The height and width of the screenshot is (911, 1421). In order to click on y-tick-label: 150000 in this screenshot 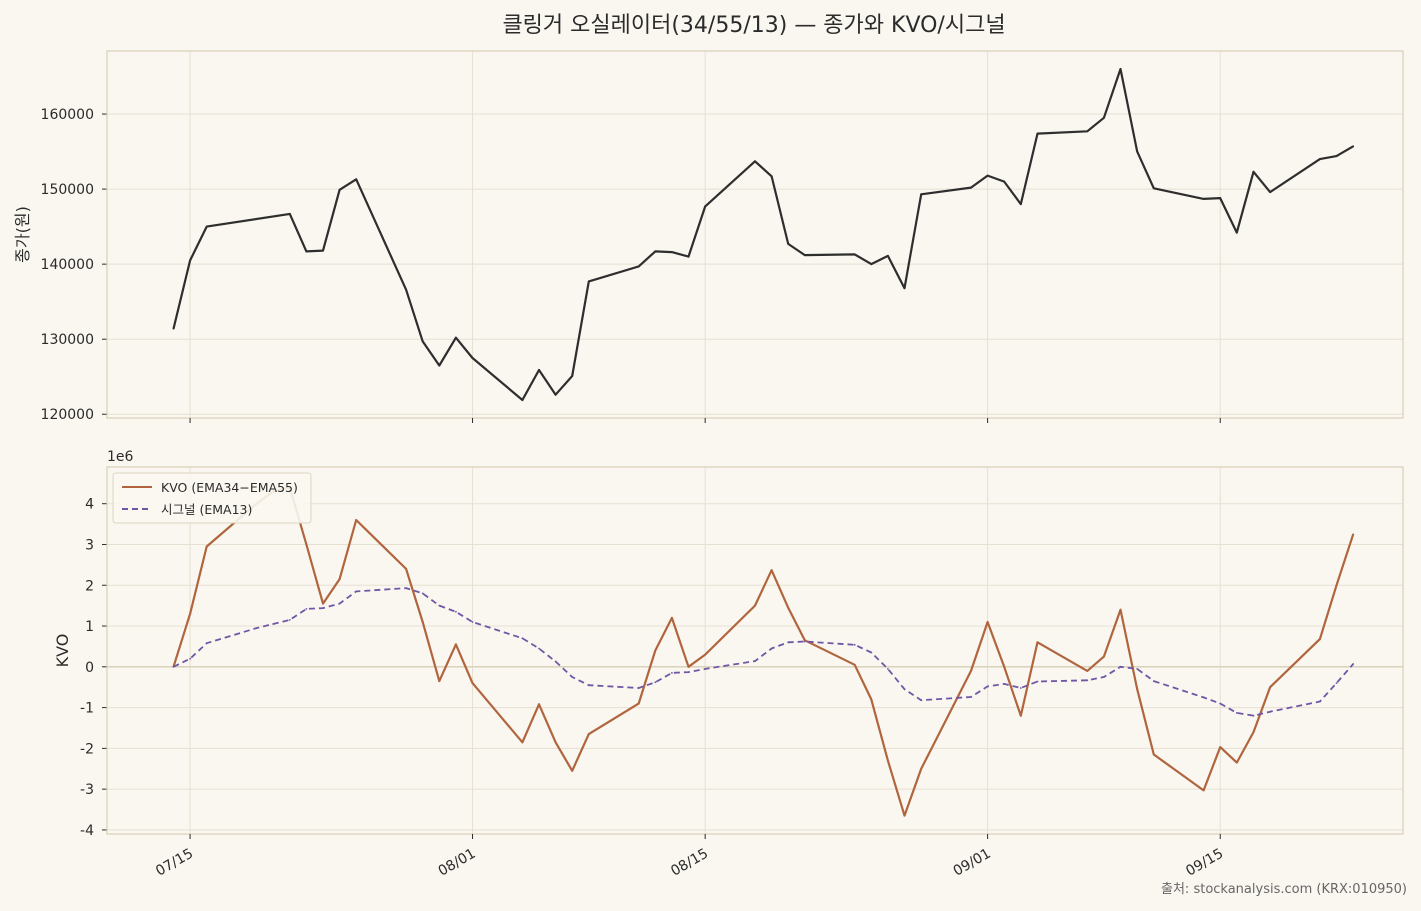, I will do `click(67, 190)`.